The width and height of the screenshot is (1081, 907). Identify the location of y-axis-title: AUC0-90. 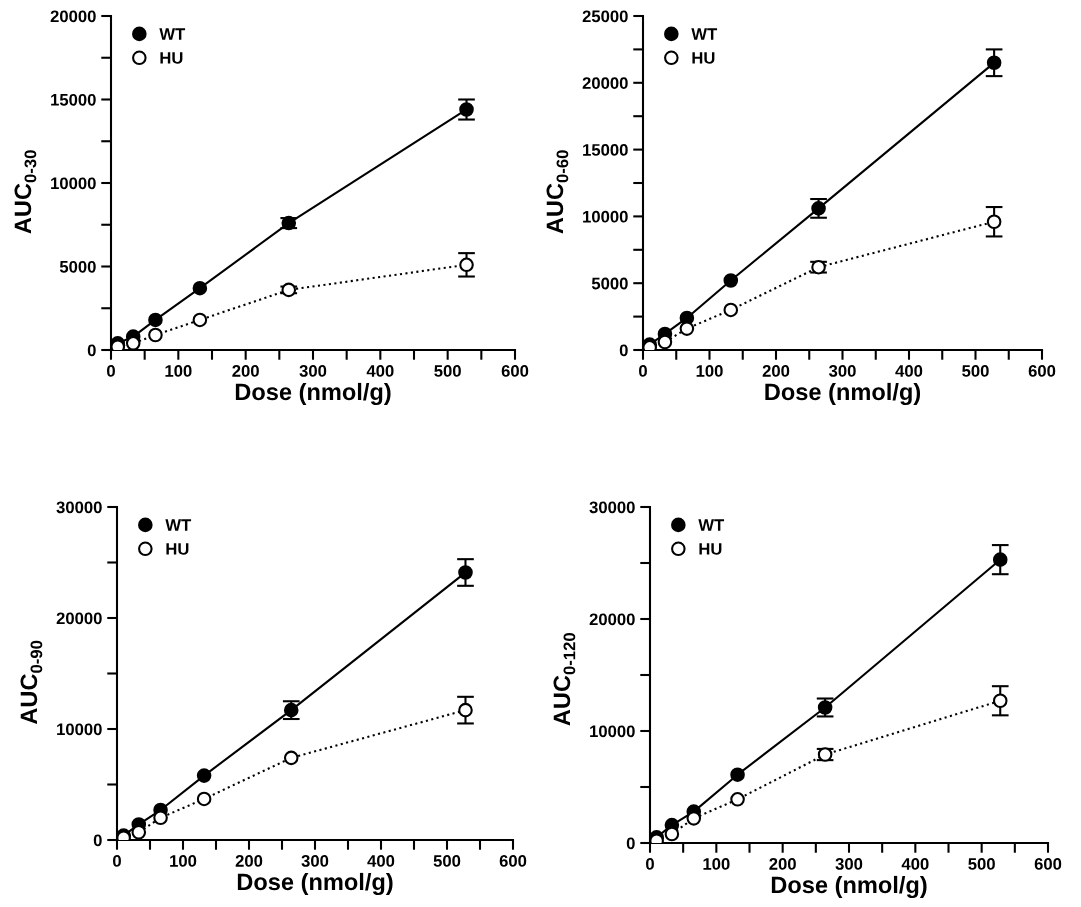
(31, 682).